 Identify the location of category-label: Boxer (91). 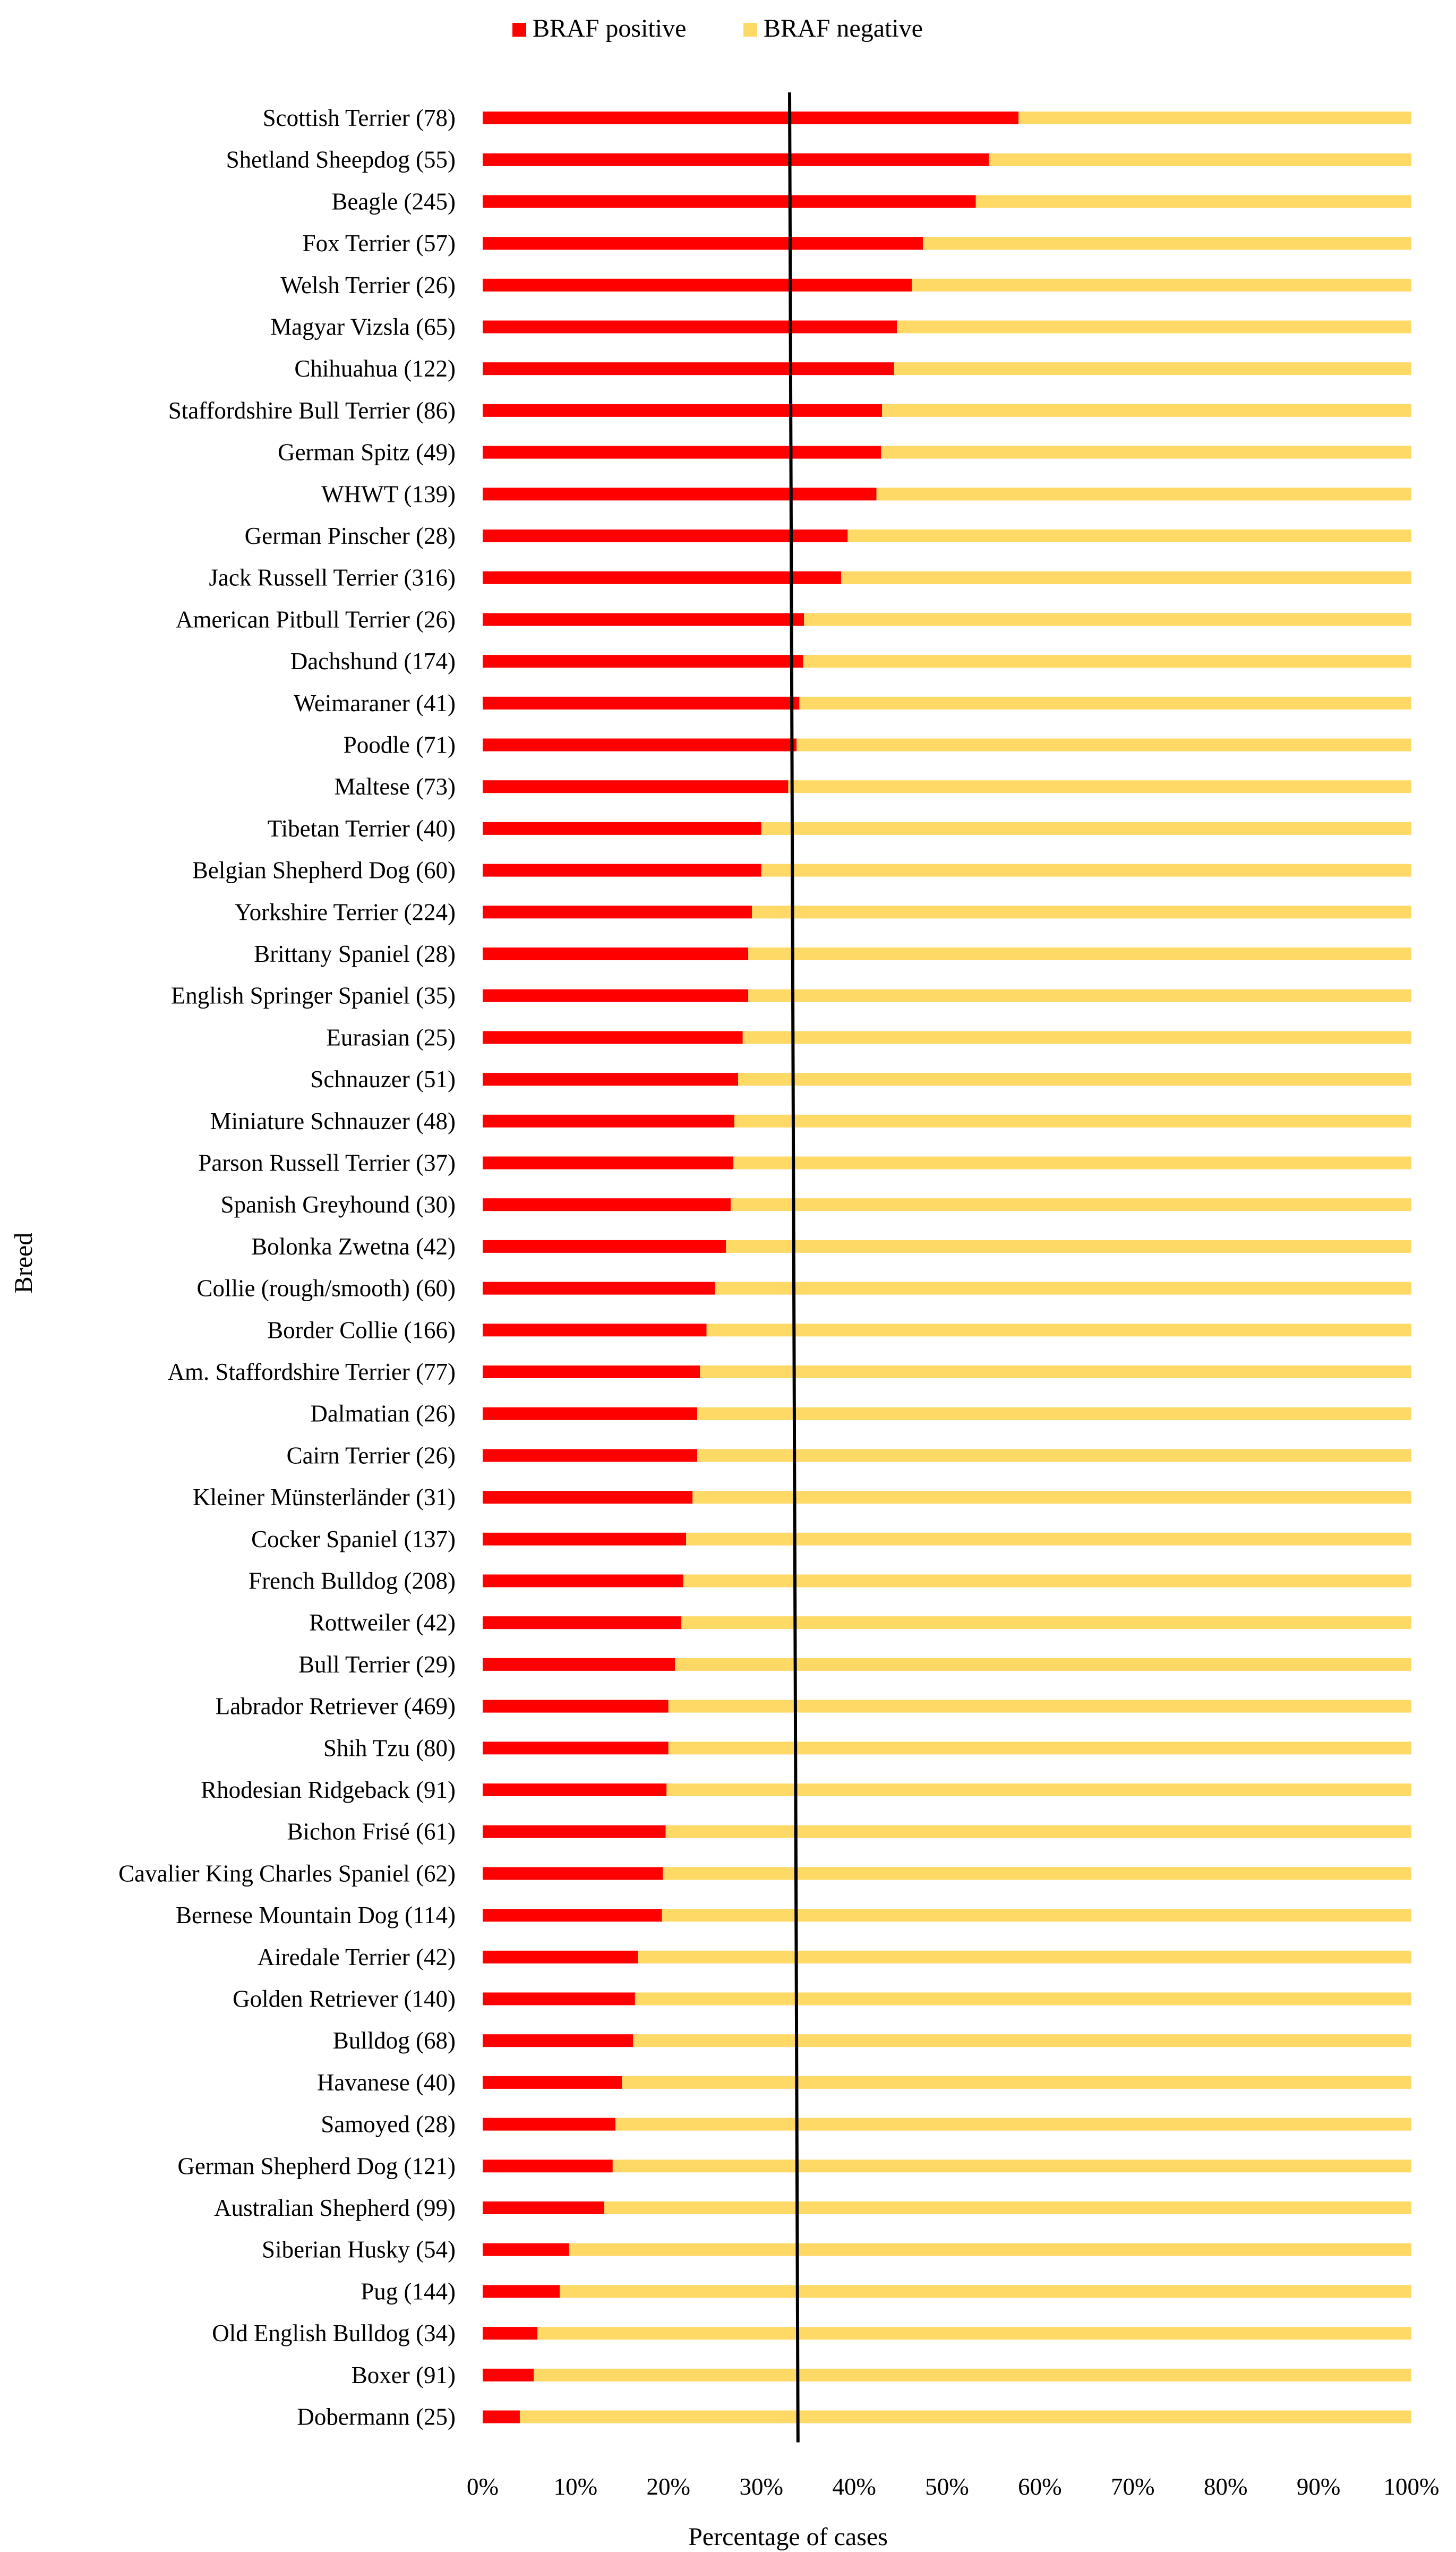
(404, 2375).